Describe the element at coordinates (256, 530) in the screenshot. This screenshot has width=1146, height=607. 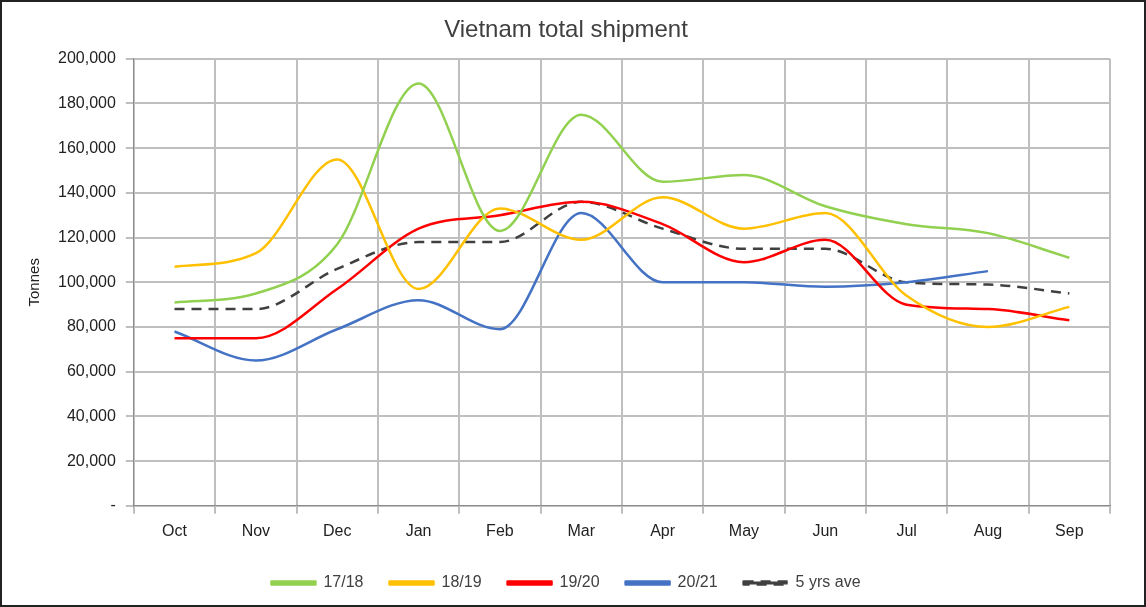
I see `x-tick-label: Nov` at that location.